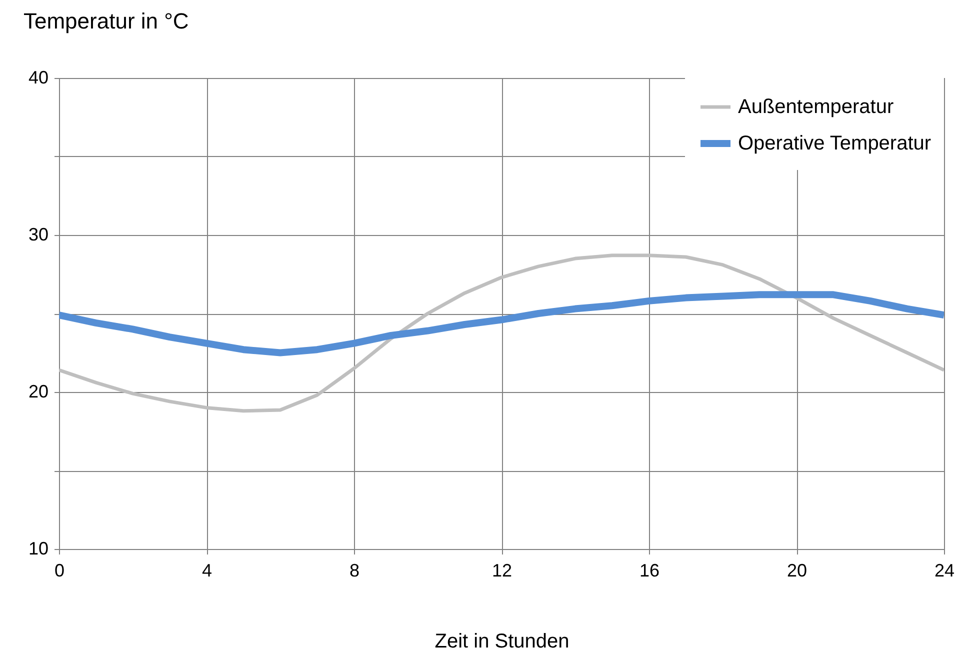 The height and width of the screenshot is (654, 958). I want to click on y-tick-label: 40, so click(38, 78).